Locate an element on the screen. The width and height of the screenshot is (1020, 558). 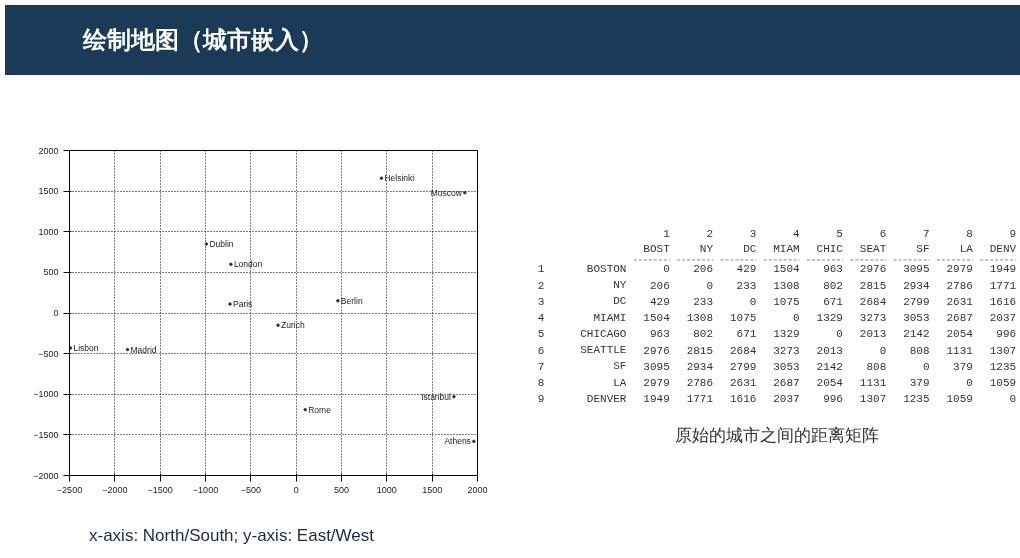
data-label: 671 is located at coordinates (746, 334).